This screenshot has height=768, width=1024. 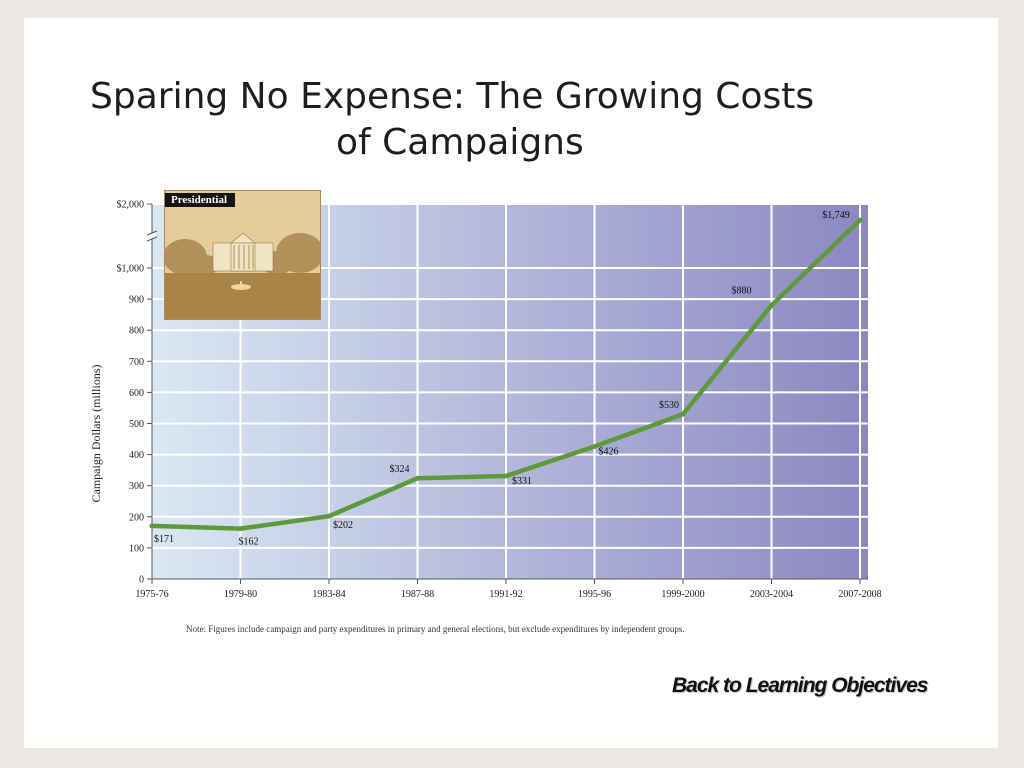 What do you see at coordinates (136, 424) in the screenshot?
I see `y-tick-label: 500` at bounding box center [136, 424].